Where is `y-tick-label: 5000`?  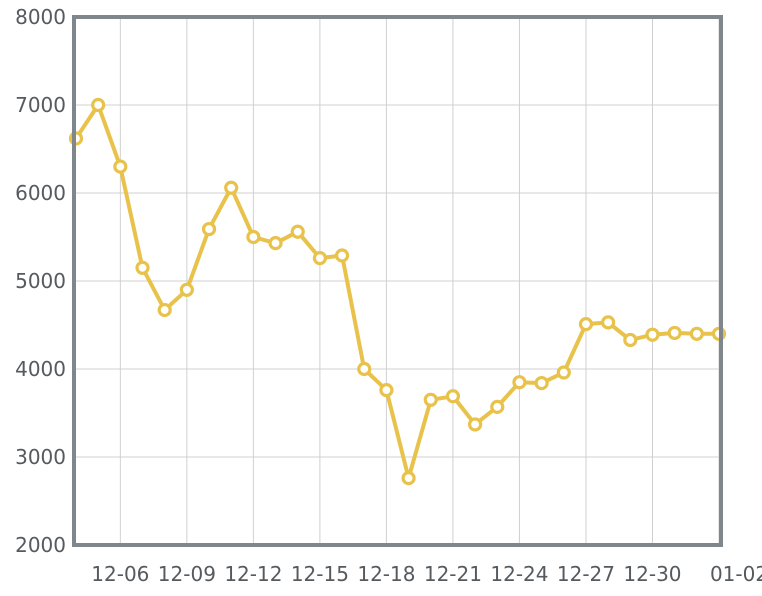
y-tick-label: 5000 is located at coordinates (40, 281).